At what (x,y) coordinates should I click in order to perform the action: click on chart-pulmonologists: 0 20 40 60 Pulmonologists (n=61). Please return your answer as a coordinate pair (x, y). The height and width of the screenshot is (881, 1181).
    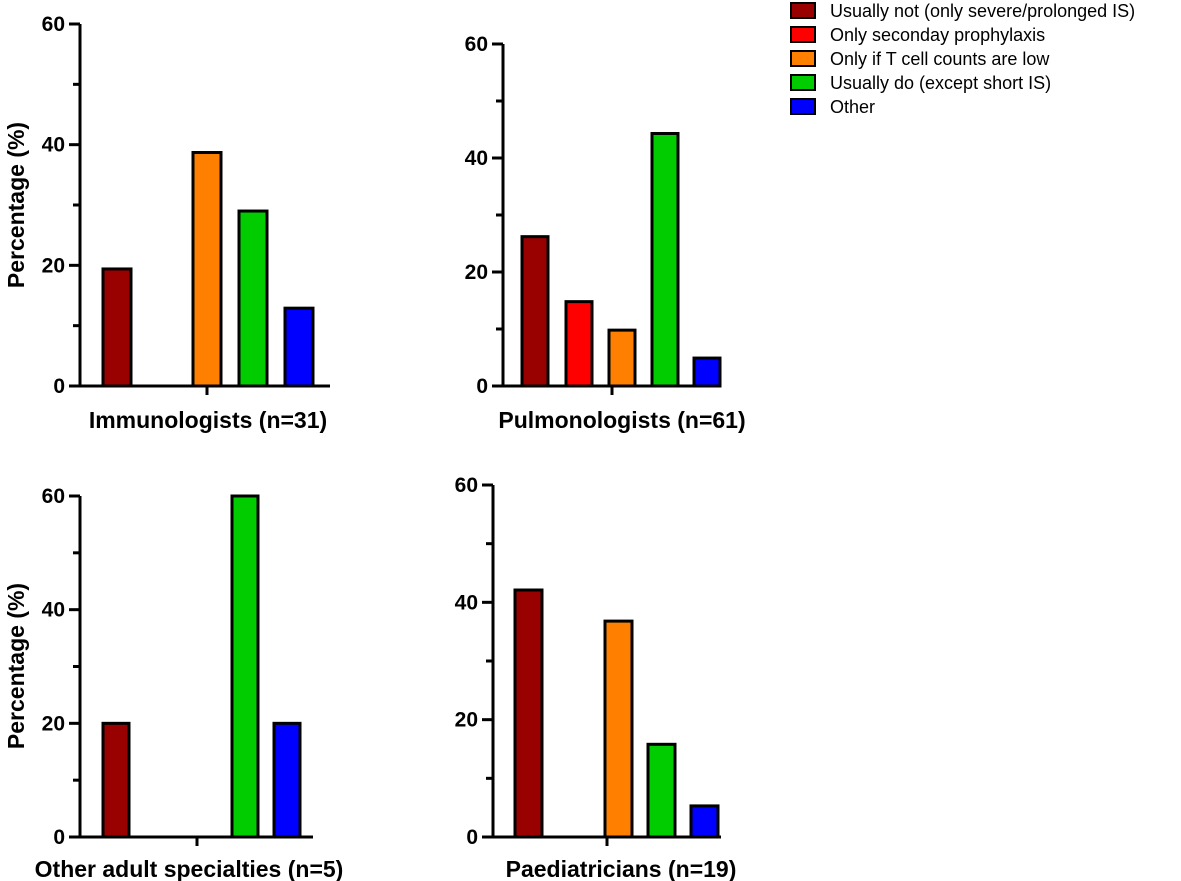
    Looking at the image, I should click on (605, 233).